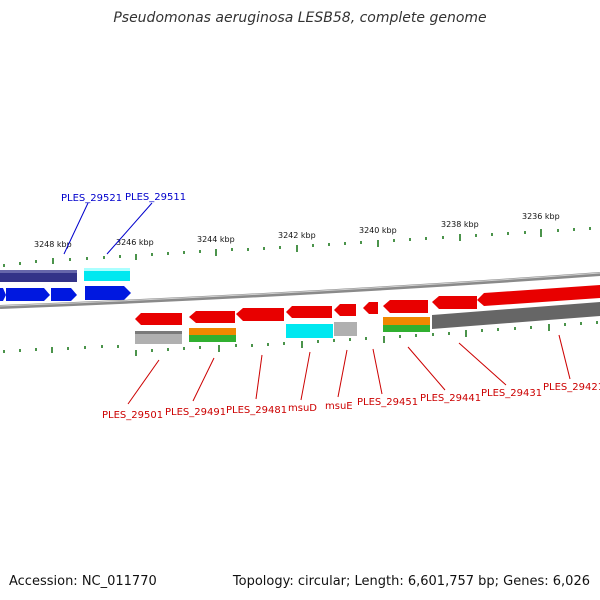 The image size is (600, 600). Describe the element at coordinates (387, 402) in the screenshot. I see `gene-label: PLES_29451` at that location.